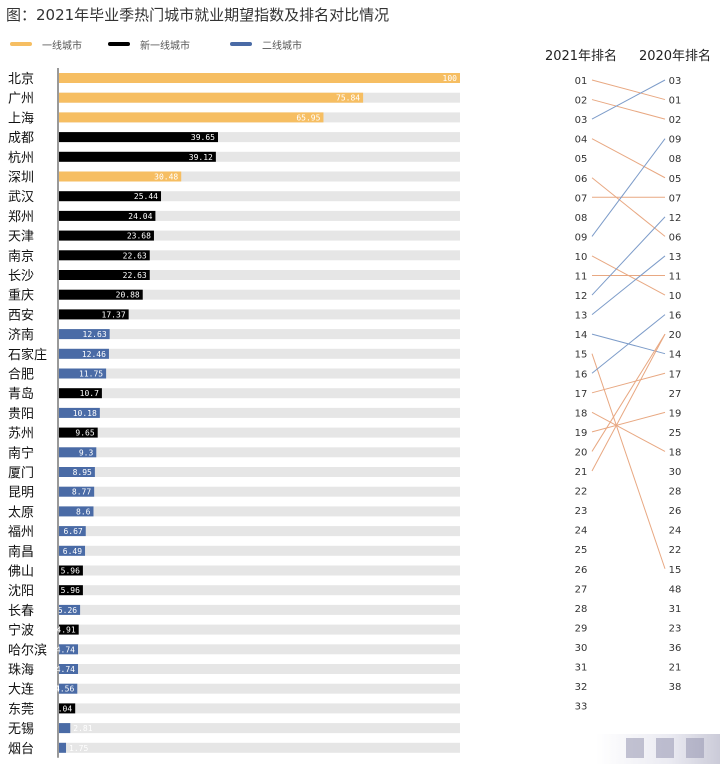 The height and width of the screenshot is (764, 720). What do you see at coordinates (91, 374) in the screenshot?
I see `value-label: 11.75` at bounding box center [91, 374].